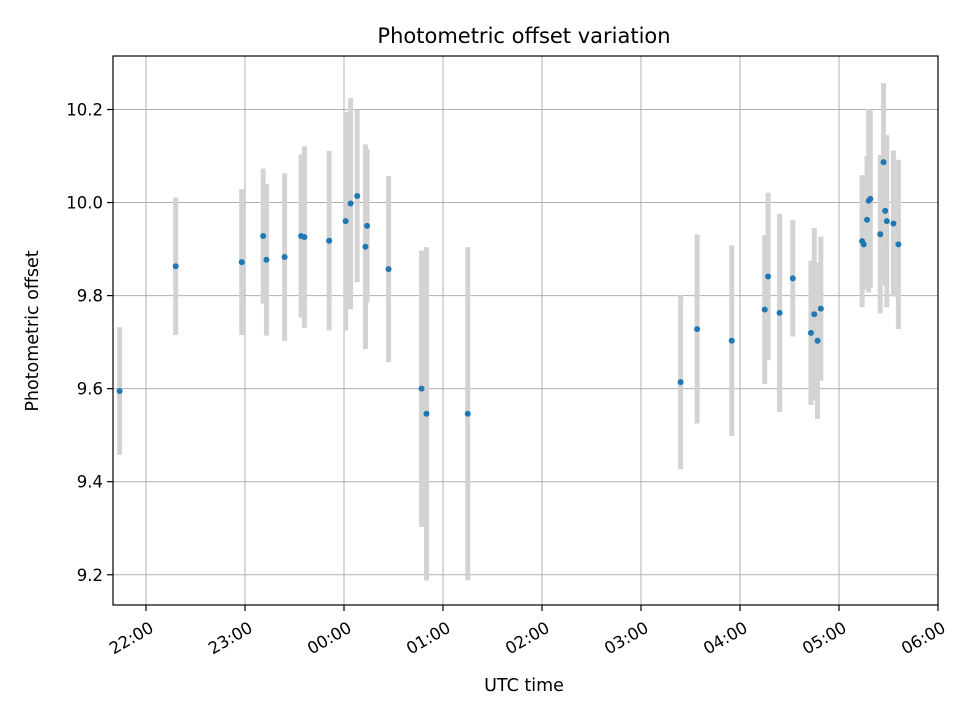 The image size is (960, 720). What do you see at coordinates (84, 110) in the screenshot?
I see `y-tick-label: 10.2` at bounding box center [84, 110].